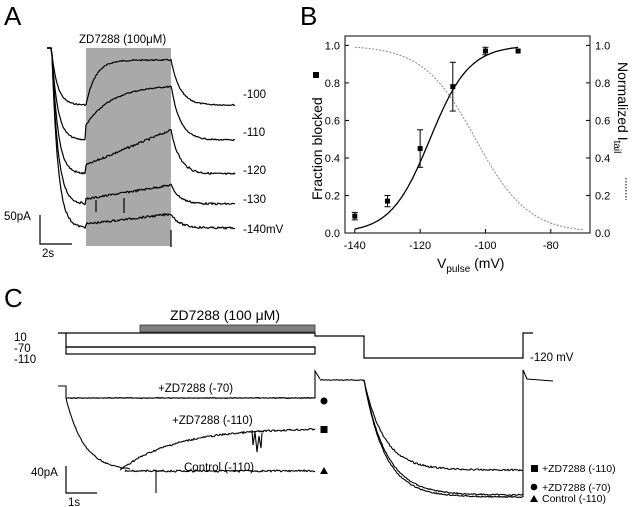  I want to click on y-tick-label-left: 1.0, so click(332, 46).